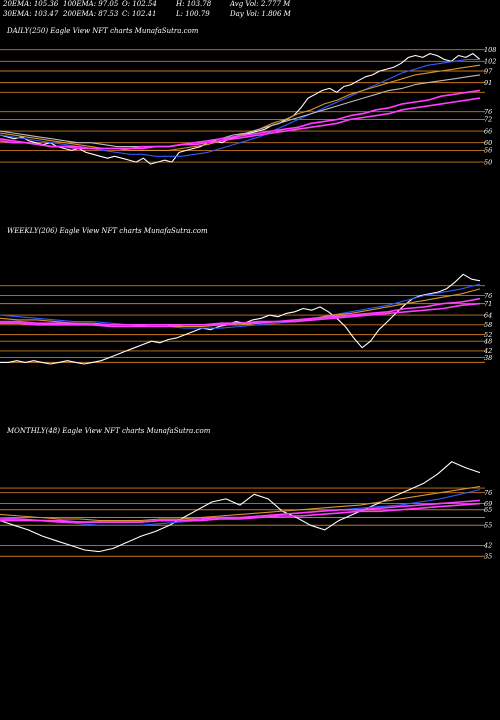 The image size is (500, 720). I want to click on daily-ytick-label-8: 56, so click(488, 151).